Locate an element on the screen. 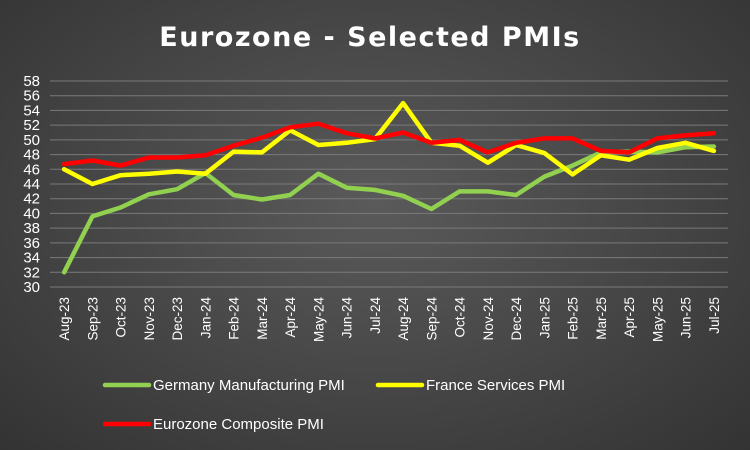  x-tick-label: Nov-23 is located at coordinates (149, 319).